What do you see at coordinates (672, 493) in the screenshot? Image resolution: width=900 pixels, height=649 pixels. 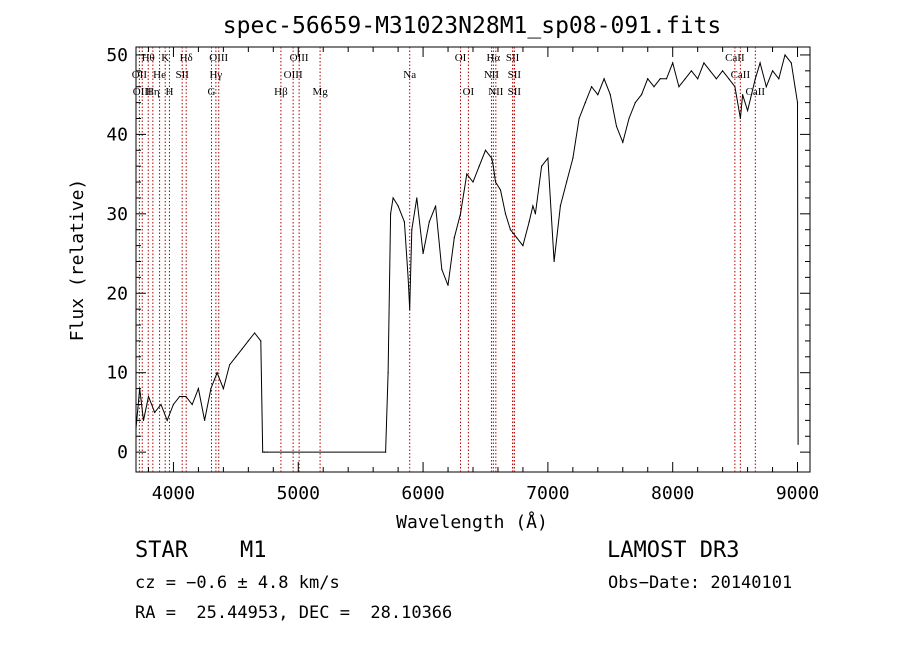 I see `x-tick-label-4: 8000` at bounding box center [672, 493].